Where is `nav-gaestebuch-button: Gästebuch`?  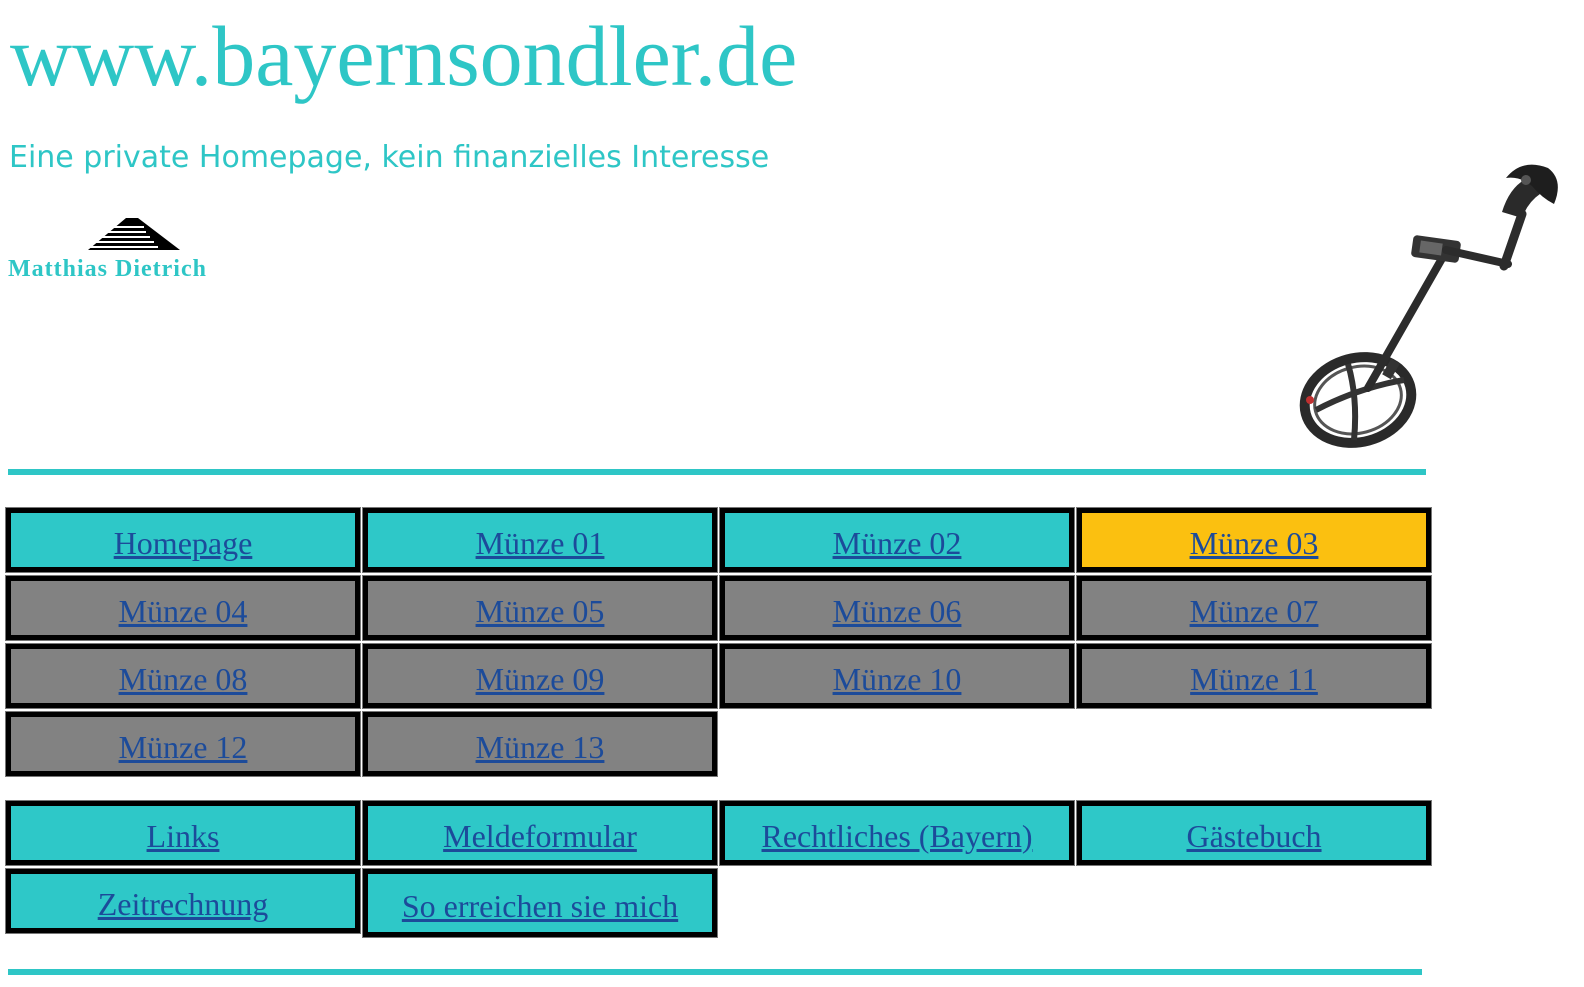
nav-gaestebuch-button: Gästebuch is located at coordinates (1254, 833).